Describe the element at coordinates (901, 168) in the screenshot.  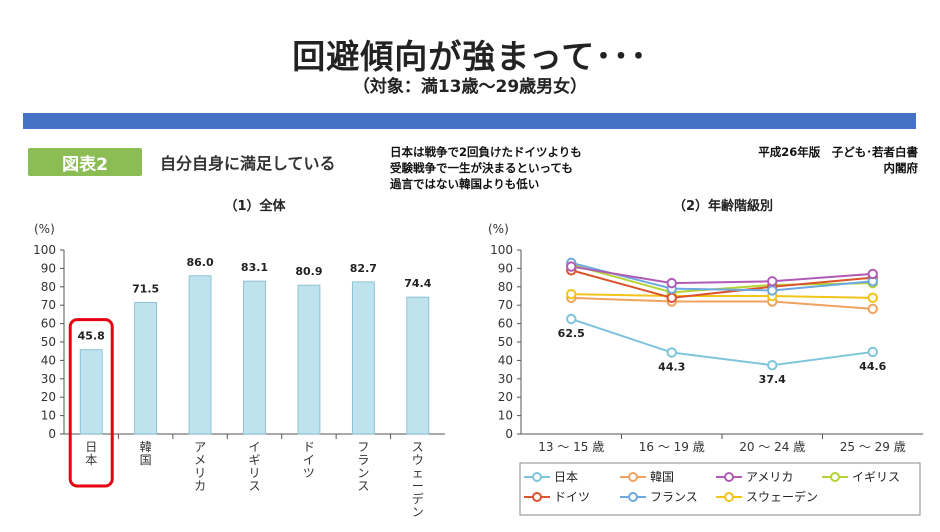
I see `source-line: 内閣府` at that location.